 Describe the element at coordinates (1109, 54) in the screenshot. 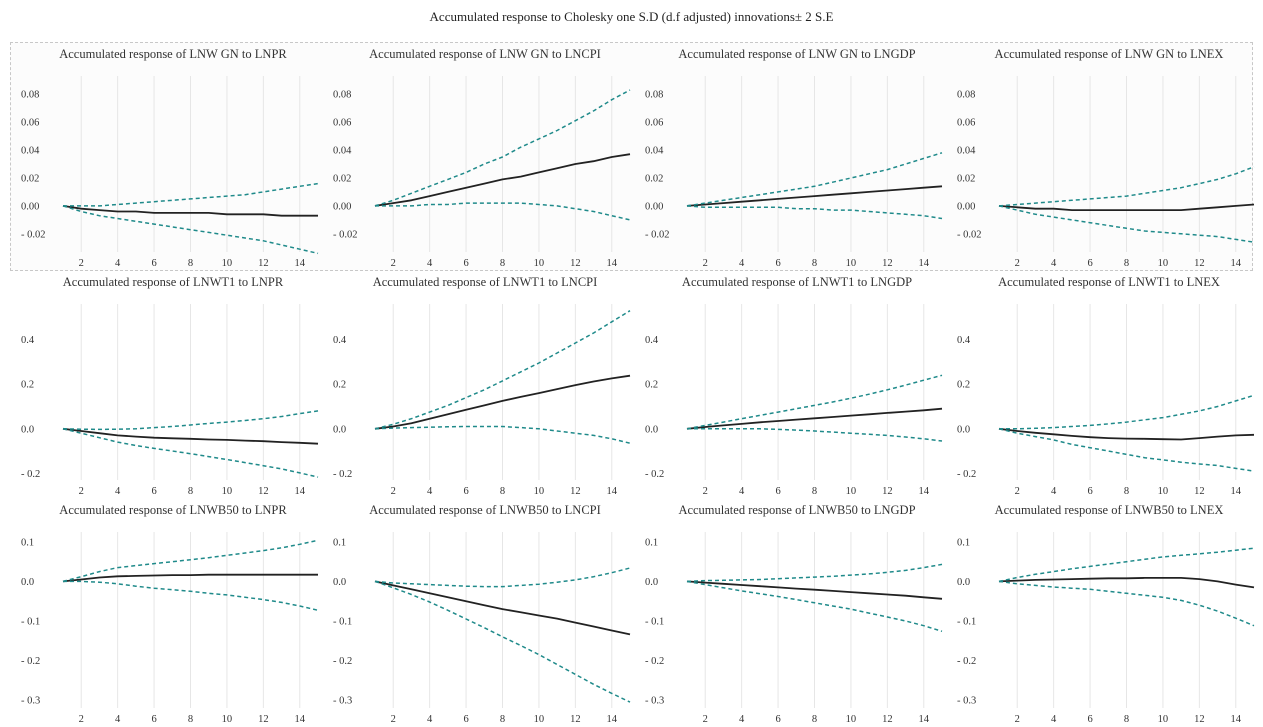

I see `panel-title: Accumulated response of LNW GN to LNEX` at that location.